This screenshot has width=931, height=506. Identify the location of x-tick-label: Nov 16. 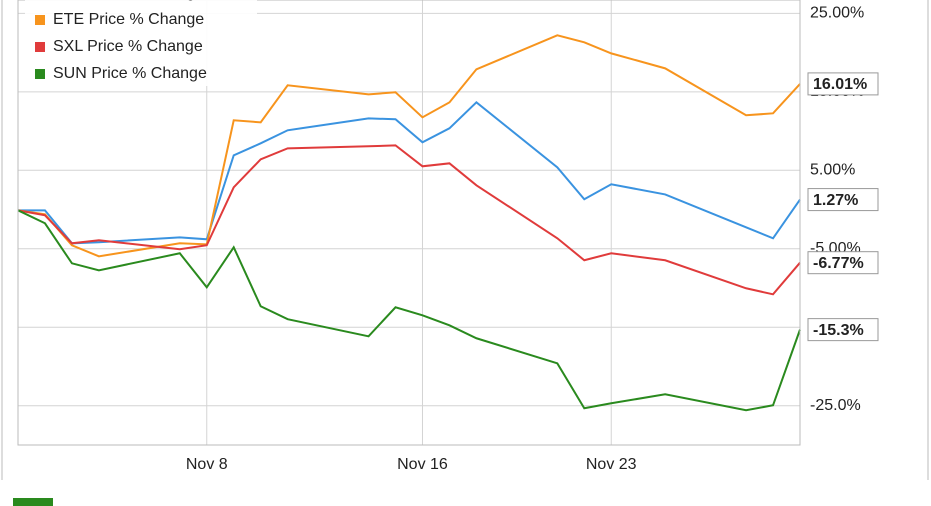
(422, 464).